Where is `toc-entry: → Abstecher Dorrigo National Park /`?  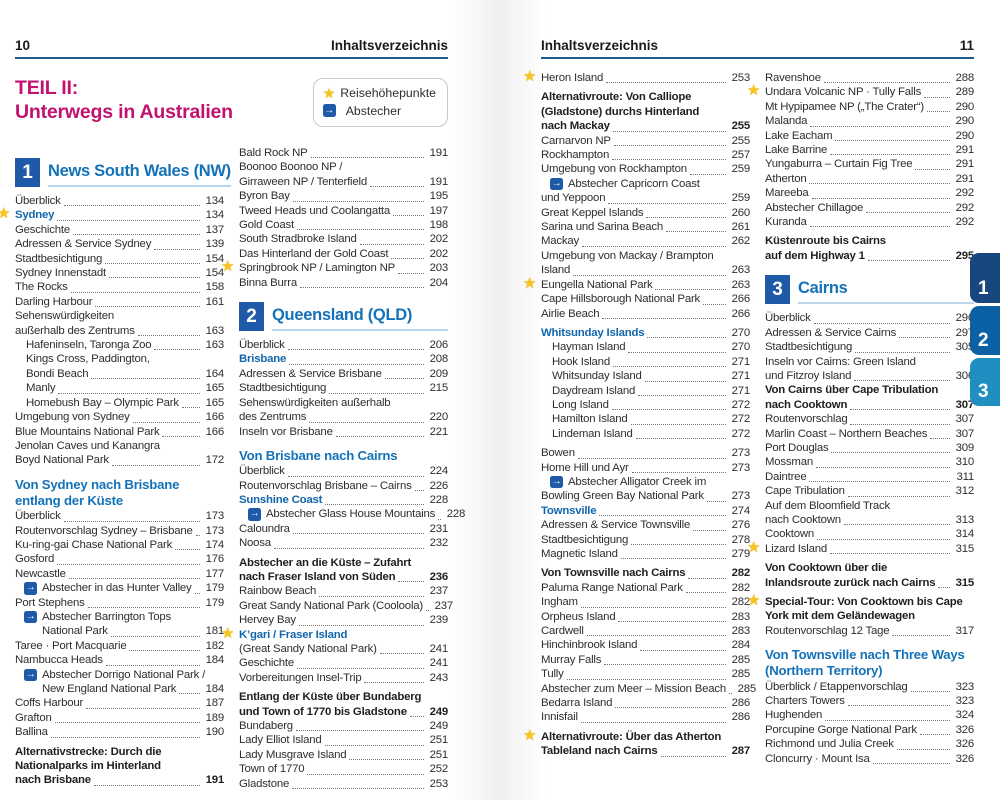 toc-entry: → Abstecher Dorrigo National Park / is located at coordinates (119, 675).